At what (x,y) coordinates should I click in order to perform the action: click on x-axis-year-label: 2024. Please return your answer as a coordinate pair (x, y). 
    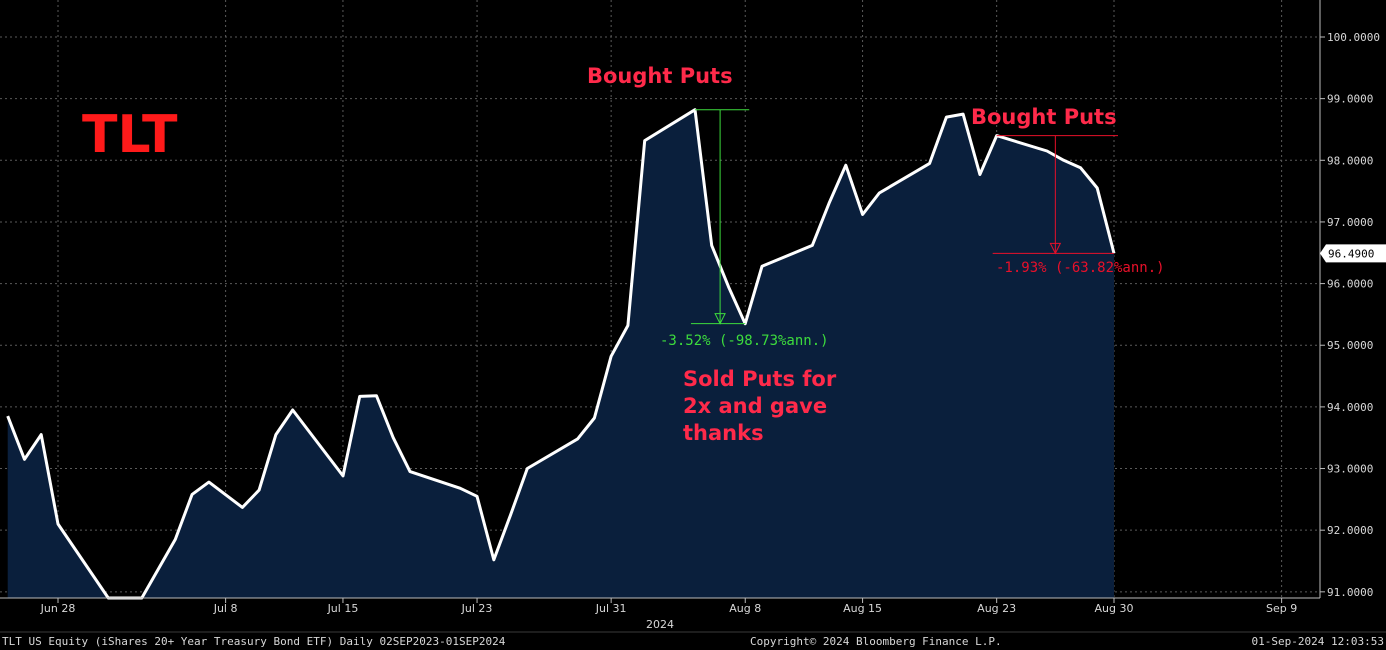
    Looking at the image, I should click on (660, 624).